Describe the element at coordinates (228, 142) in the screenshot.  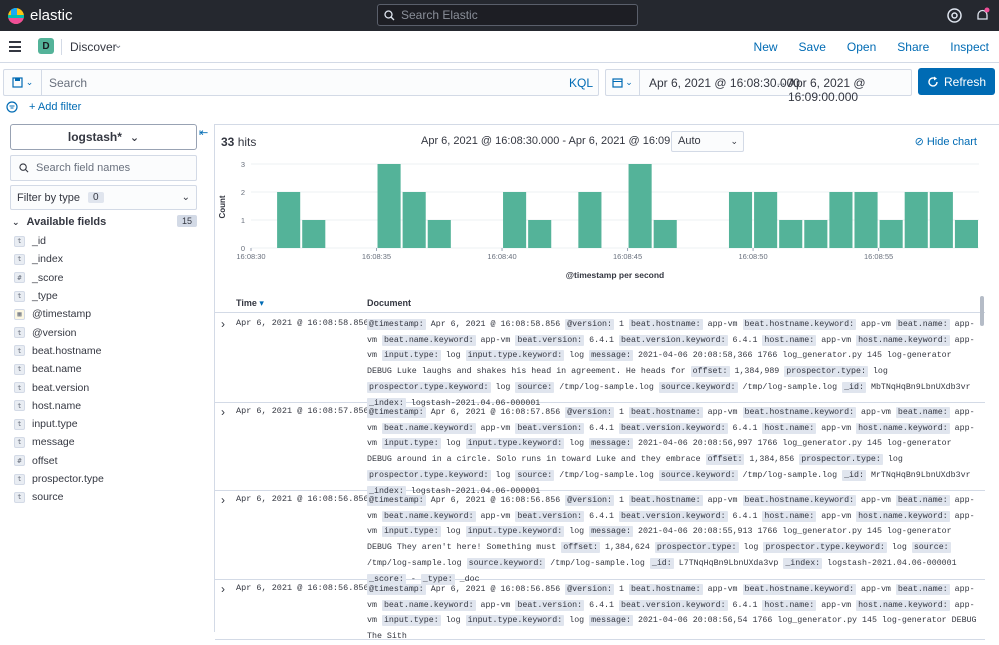
I see `hits-number: 33` at that location.